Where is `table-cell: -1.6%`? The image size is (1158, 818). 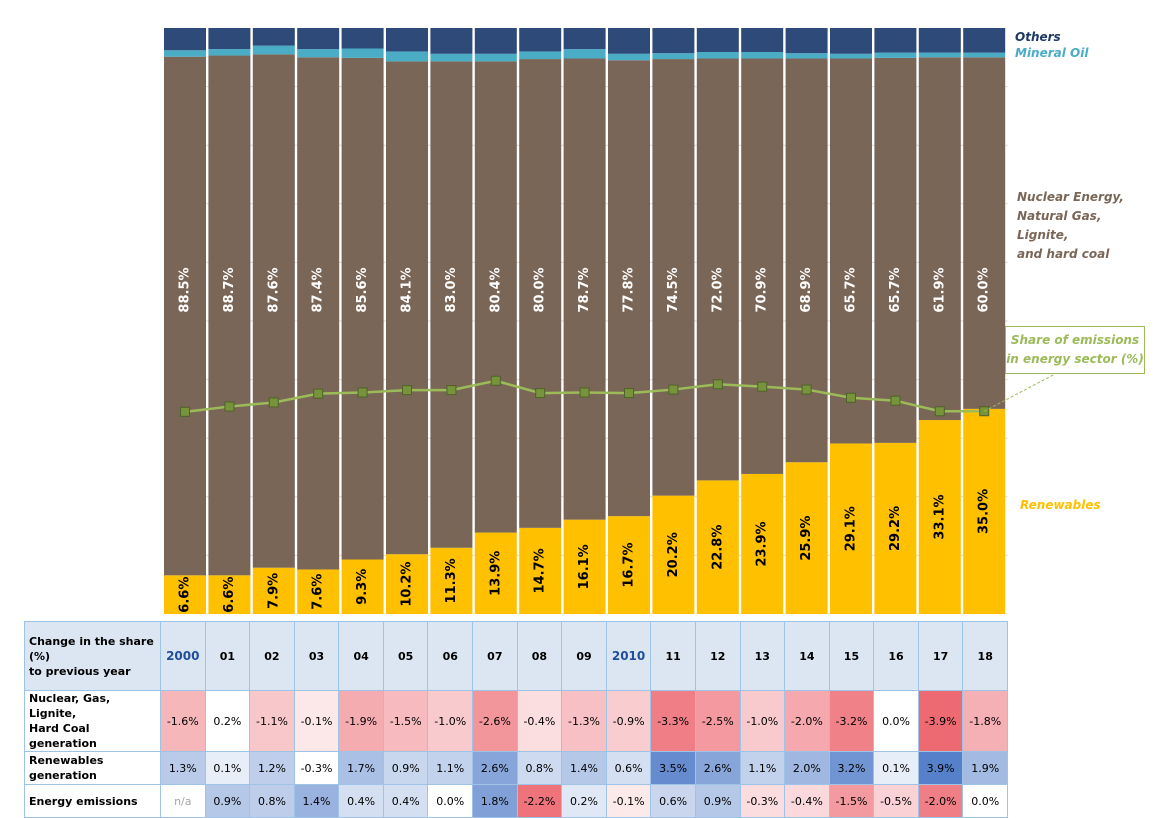 table-cell: -1.6% is located at coordinates (183, 721).